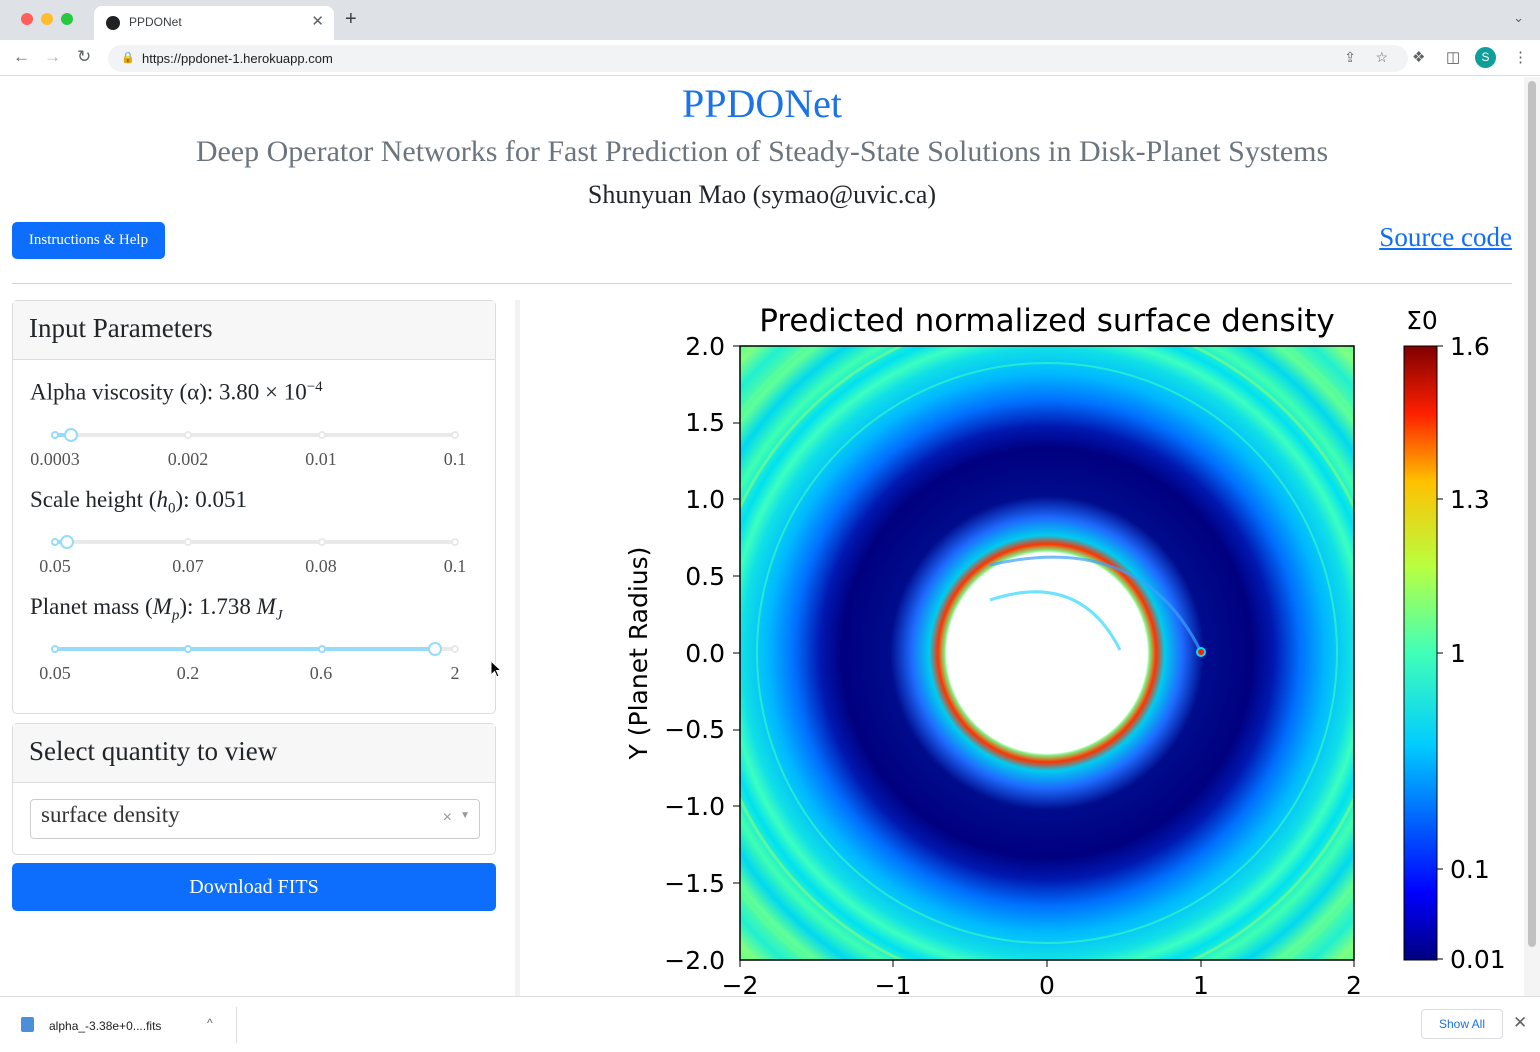 The image size is (1540, 1052). What do you see at coordinates (47, 19) in the screenshot?
I see `minimize-window-button` at bounding box center [47, 19].